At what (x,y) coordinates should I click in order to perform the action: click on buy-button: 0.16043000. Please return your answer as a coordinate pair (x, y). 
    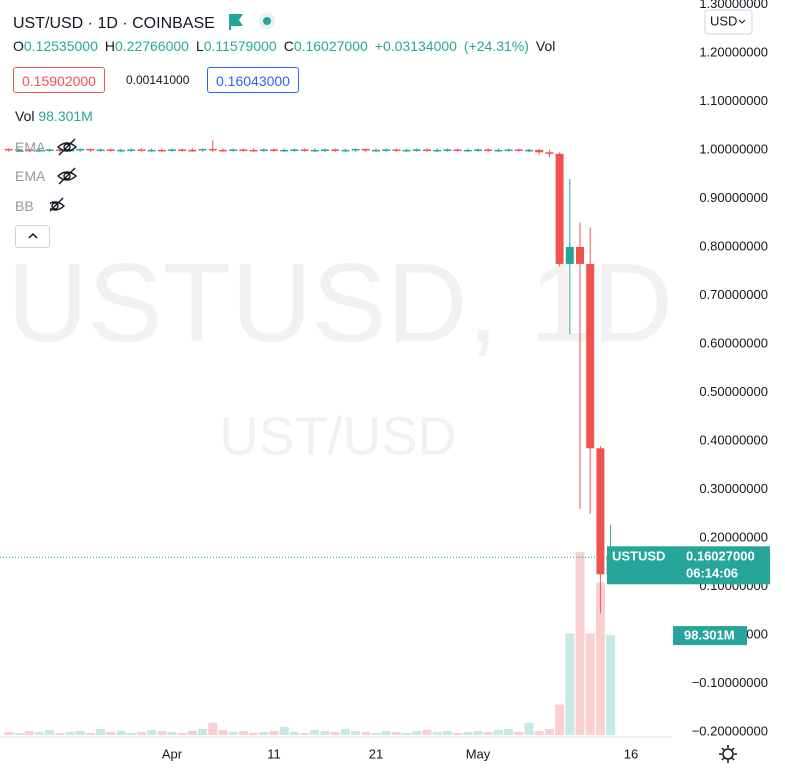
    Looking at the image, I should click on (253, 80).